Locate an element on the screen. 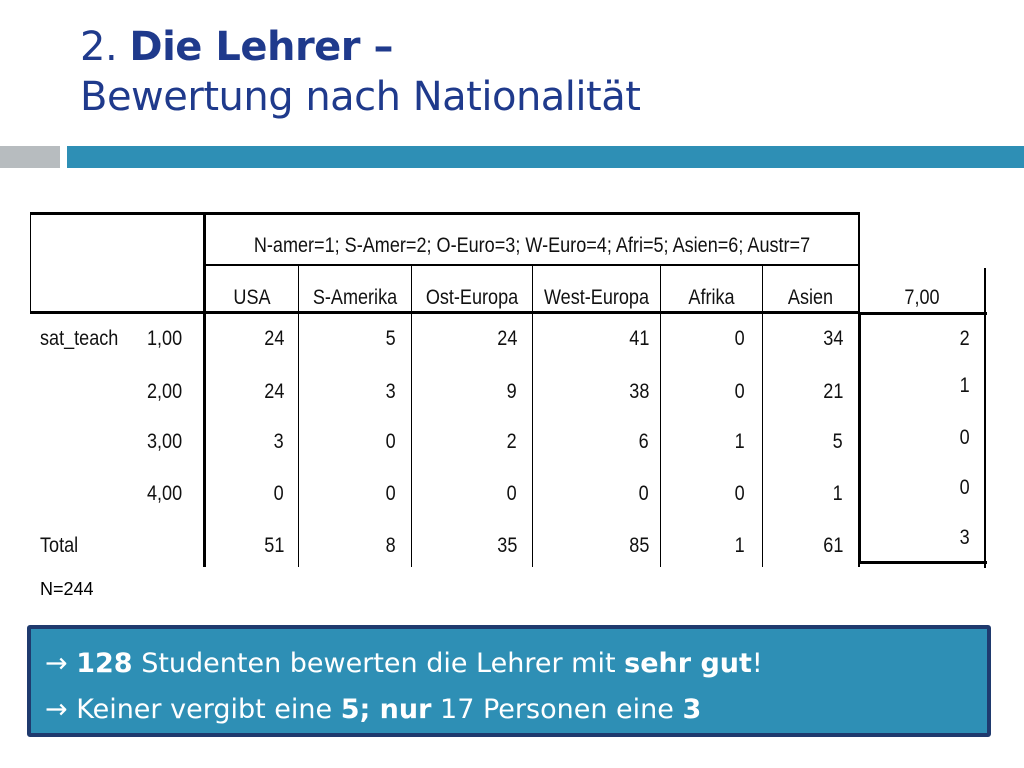  callout-punct: ! is located at coordinates (757, 663).